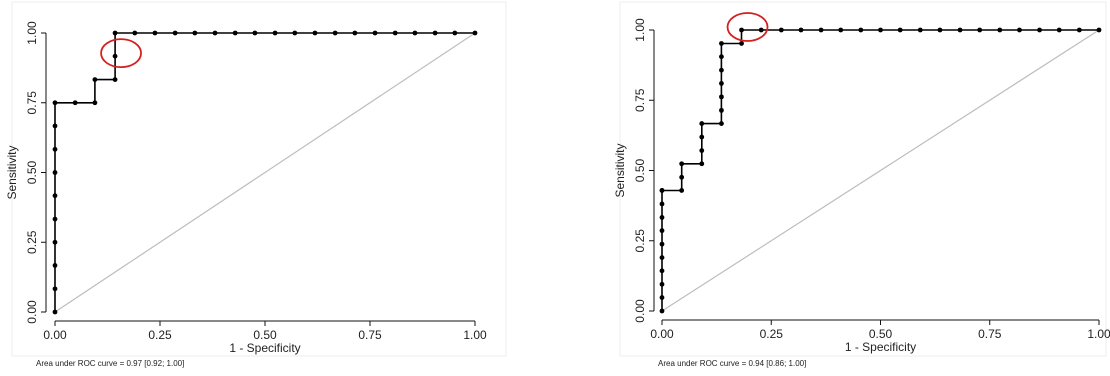 The height and width of the screenshot is (376, 1110). Describe the element at coordinates (732, 363) in the screenshot. I see `auc-note-right: Area under ROC curve = 0.94 [0.86; 1.00]` at that location.